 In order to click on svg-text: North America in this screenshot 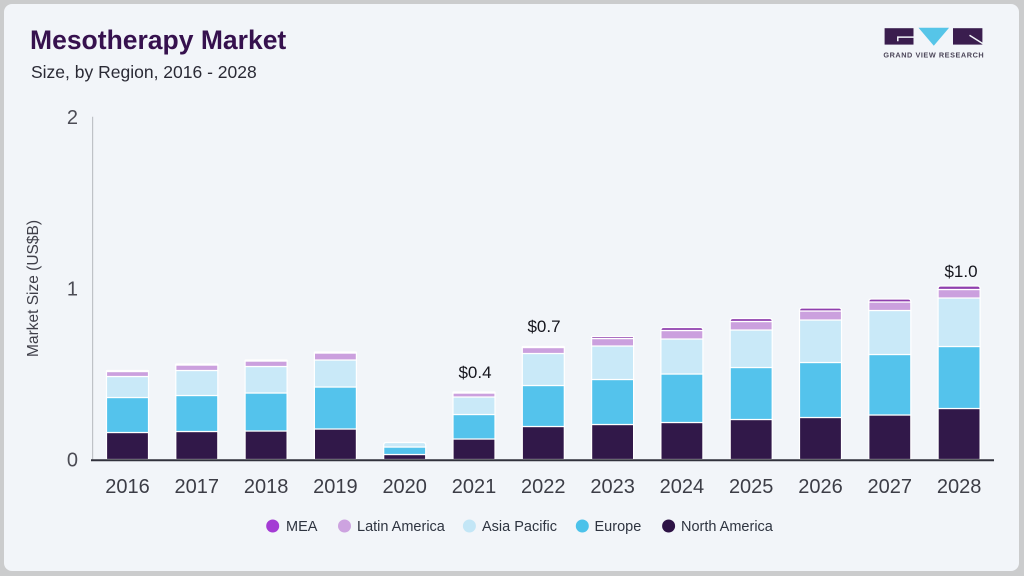, I will do `click(727, 527)`.